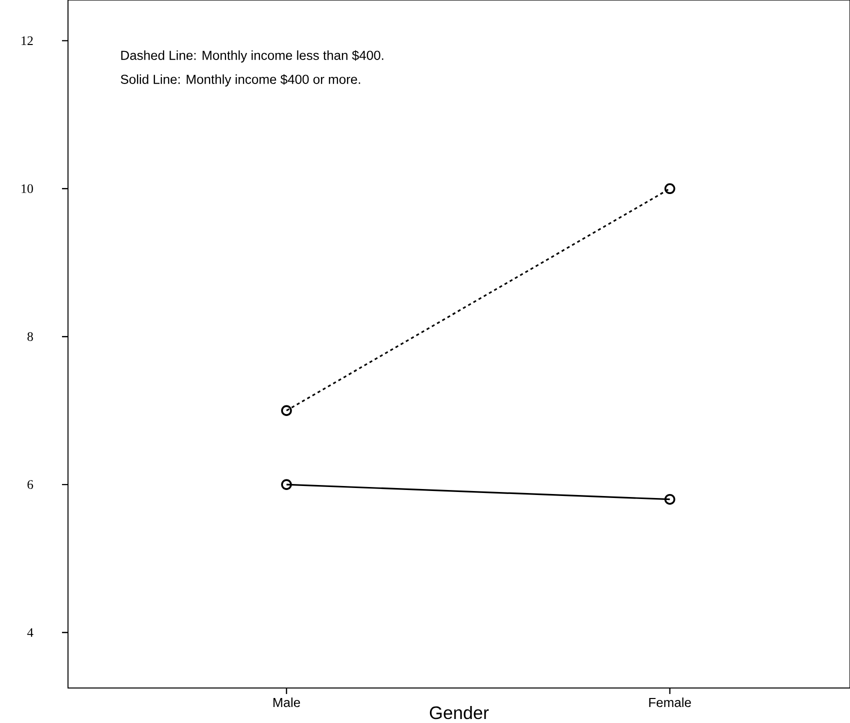 The width and height of the screenshot is (850, 723). What do you see at coordinates (27, 40) in the screenshot?
I see `y-tick-label: 12` at bounding box center [27, 40].